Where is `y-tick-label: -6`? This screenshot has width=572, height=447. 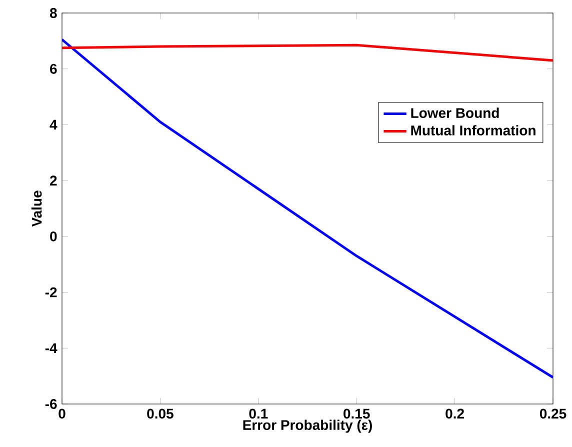 y-tick-label: -6 is located at coordinates (51, 404).